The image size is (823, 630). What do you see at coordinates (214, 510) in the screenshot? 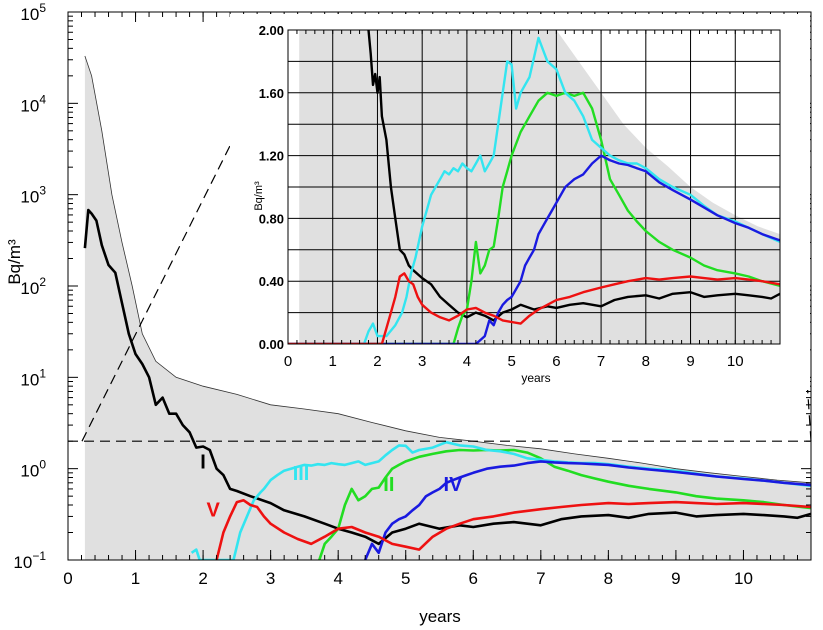
I see `main-series-label-V: V` at bounding box center [214, 510].